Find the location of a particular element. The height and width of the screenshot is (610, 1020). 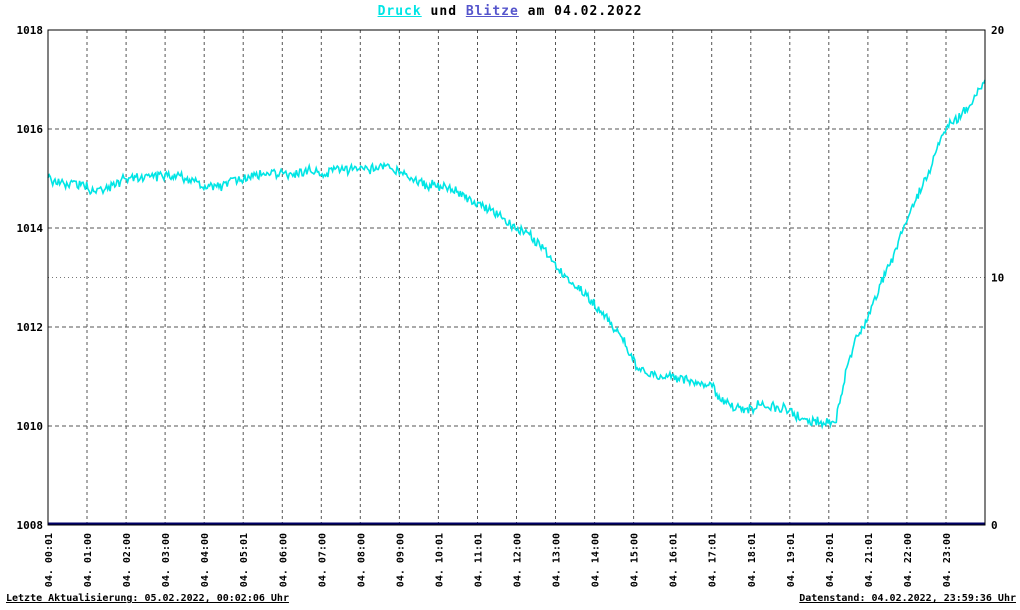

x-axis-label: 04. 03:00 is located at coordinates (166, 560).